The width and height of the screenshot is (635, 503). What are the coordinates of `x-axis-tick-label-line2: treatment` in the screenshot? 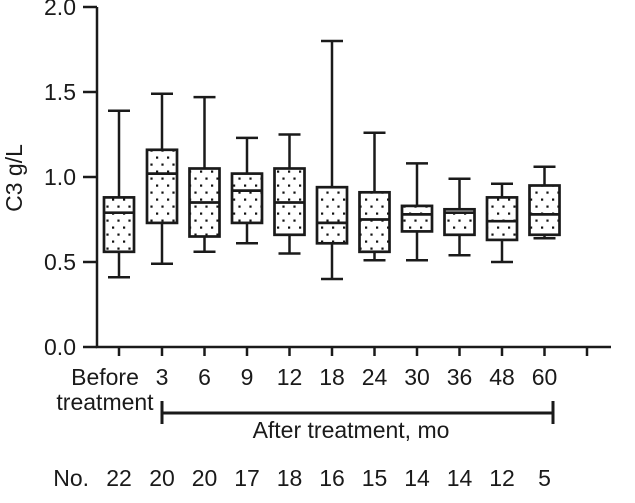 It's located at (105, 402).